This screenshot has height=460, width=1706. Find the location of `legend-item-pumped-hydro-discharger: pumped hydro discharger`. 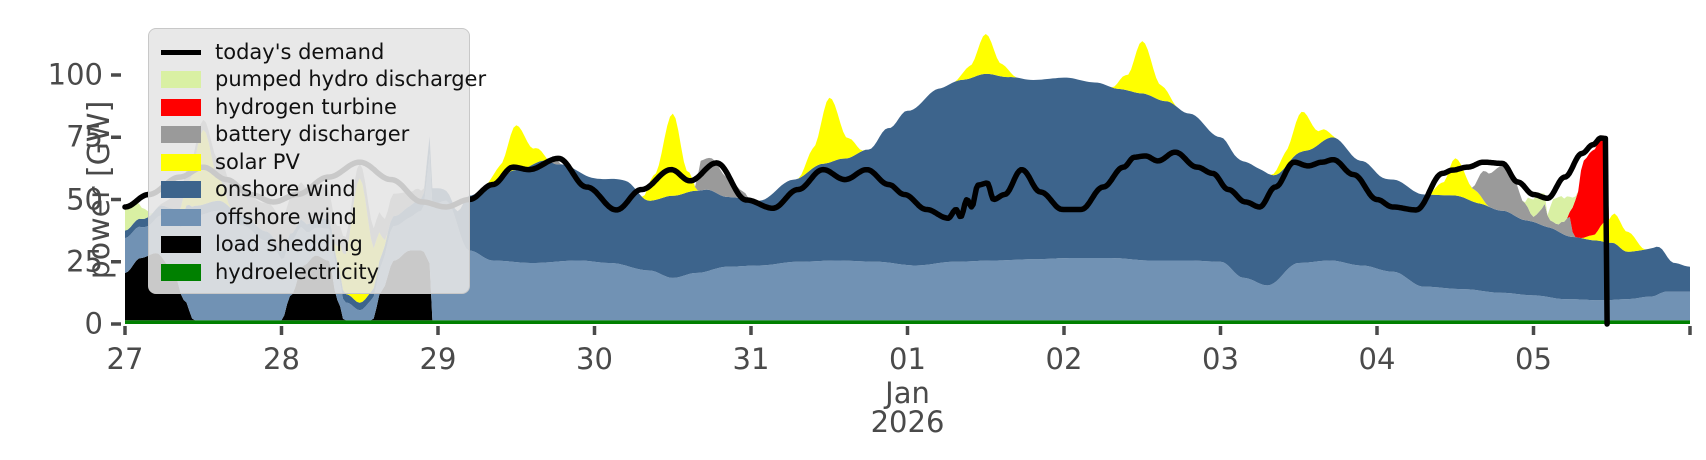

legend-item-pumped-hydro-discharger: pumped hydro discharger is located at coordinates (323, 80).